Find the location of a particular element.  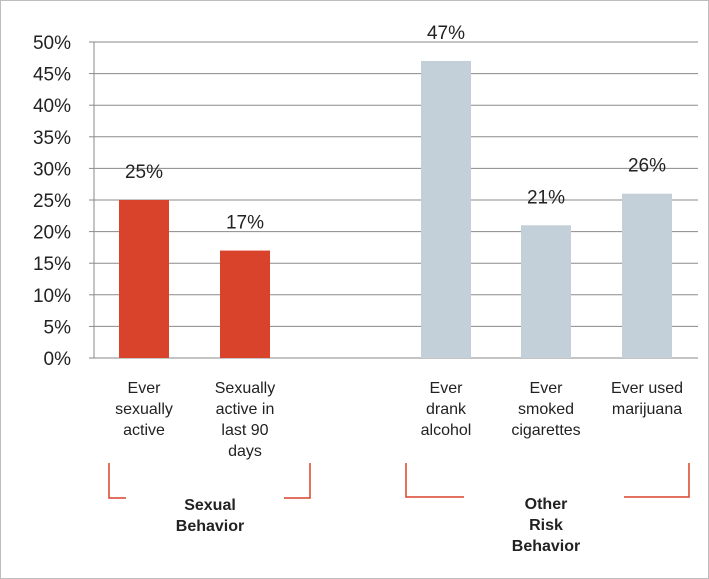

y-tick-label: 15% is located at coordinates (52, 264).